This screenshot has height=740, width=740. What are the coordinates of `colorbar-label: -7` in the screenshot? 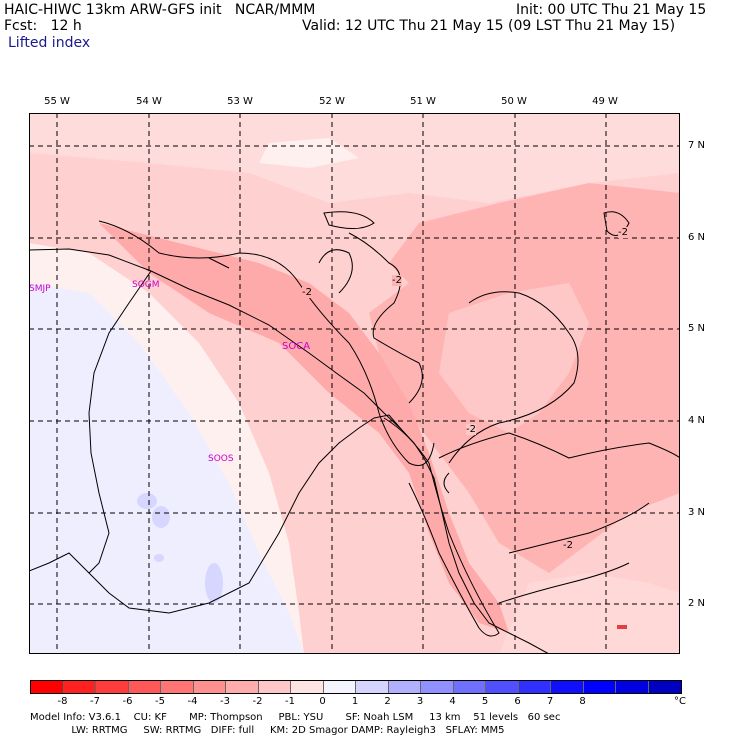 It's located at (95, 701).